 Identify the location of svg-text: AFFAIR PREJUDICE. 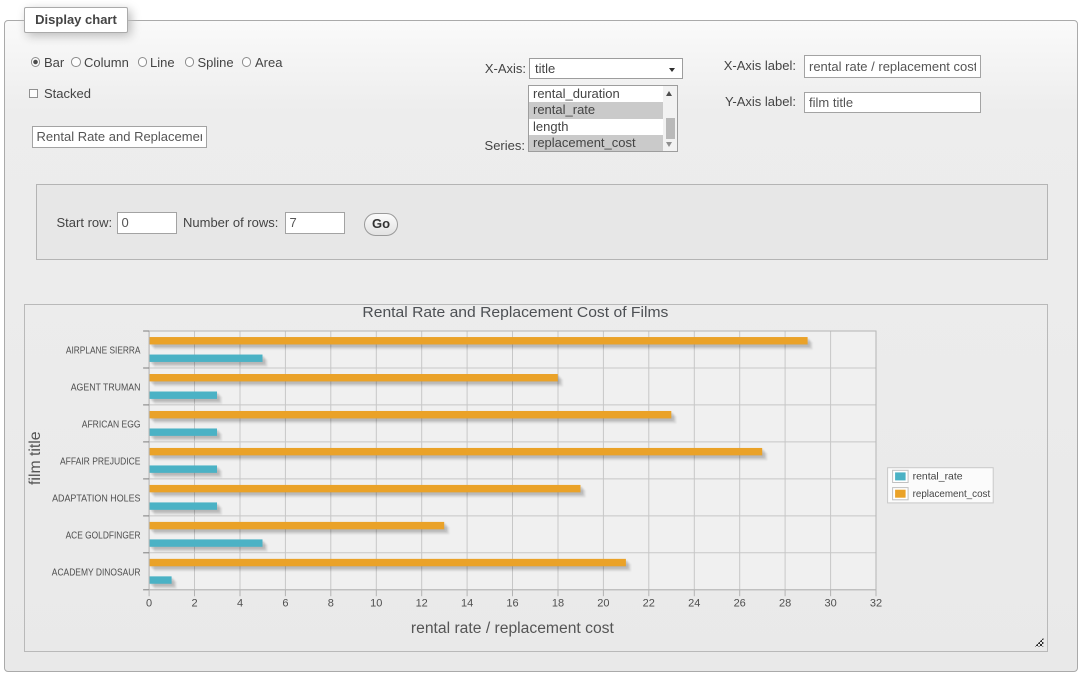
(100, 461).